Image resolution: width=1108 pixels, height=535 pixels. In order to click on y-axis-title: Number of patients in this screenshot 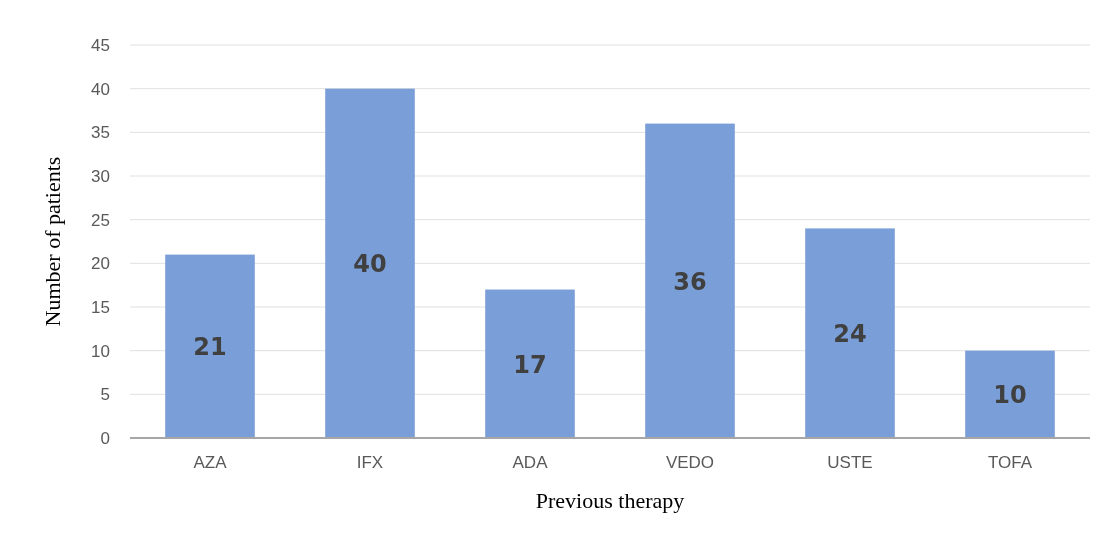, I will do `click(52, 241)`.